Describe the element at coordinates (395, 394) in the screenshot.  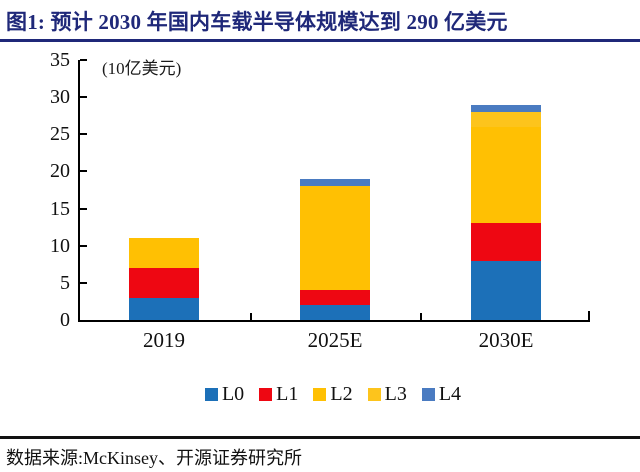
I see `legend-label-L3: L3` at that location.